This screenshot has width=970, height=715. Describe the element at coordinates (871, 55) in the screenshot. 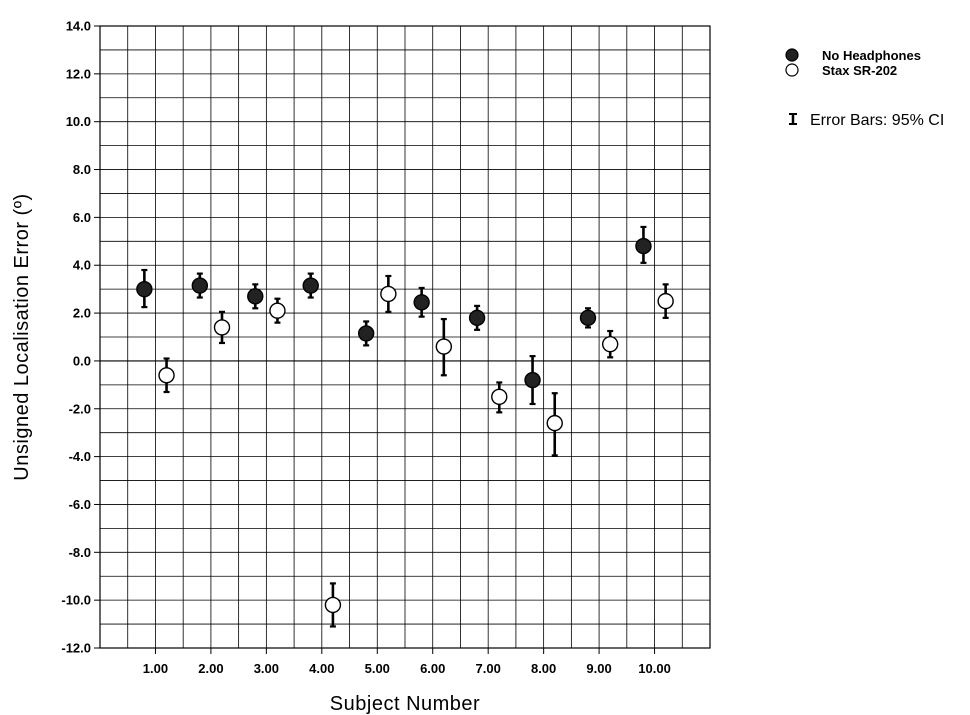

I see `legend-label-no-headphones: No Headphones` at that location.